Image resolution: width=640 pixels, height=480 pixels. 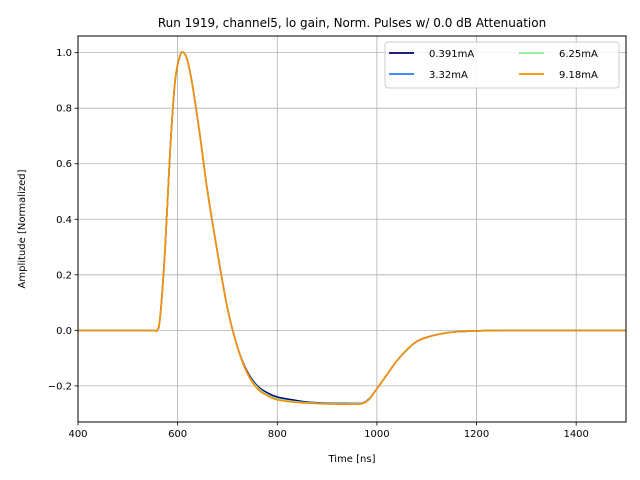 What do you see at coordinates (277, 434) in the screenshot?
I see `x-tick-label: 800` at bounding box center [277, 434].